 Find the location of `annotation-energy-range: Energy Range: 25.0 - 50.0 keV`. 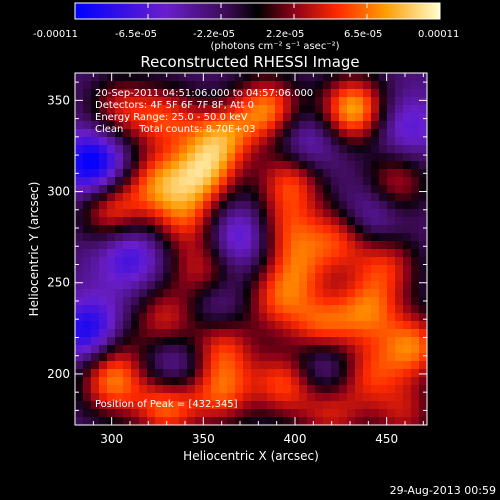

annotation-energy-range: Energy Range: 25.0 - 50.0 keV is located at coordinates (171, 117).